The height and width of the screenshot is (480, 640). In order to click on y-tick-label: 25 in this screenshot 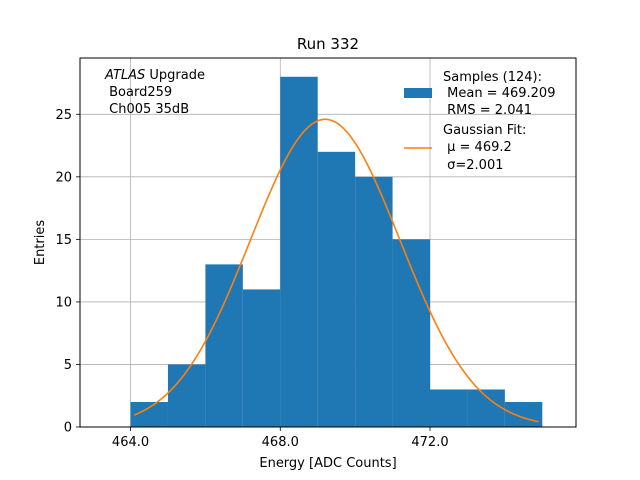, I will do `click(63, 115)`.